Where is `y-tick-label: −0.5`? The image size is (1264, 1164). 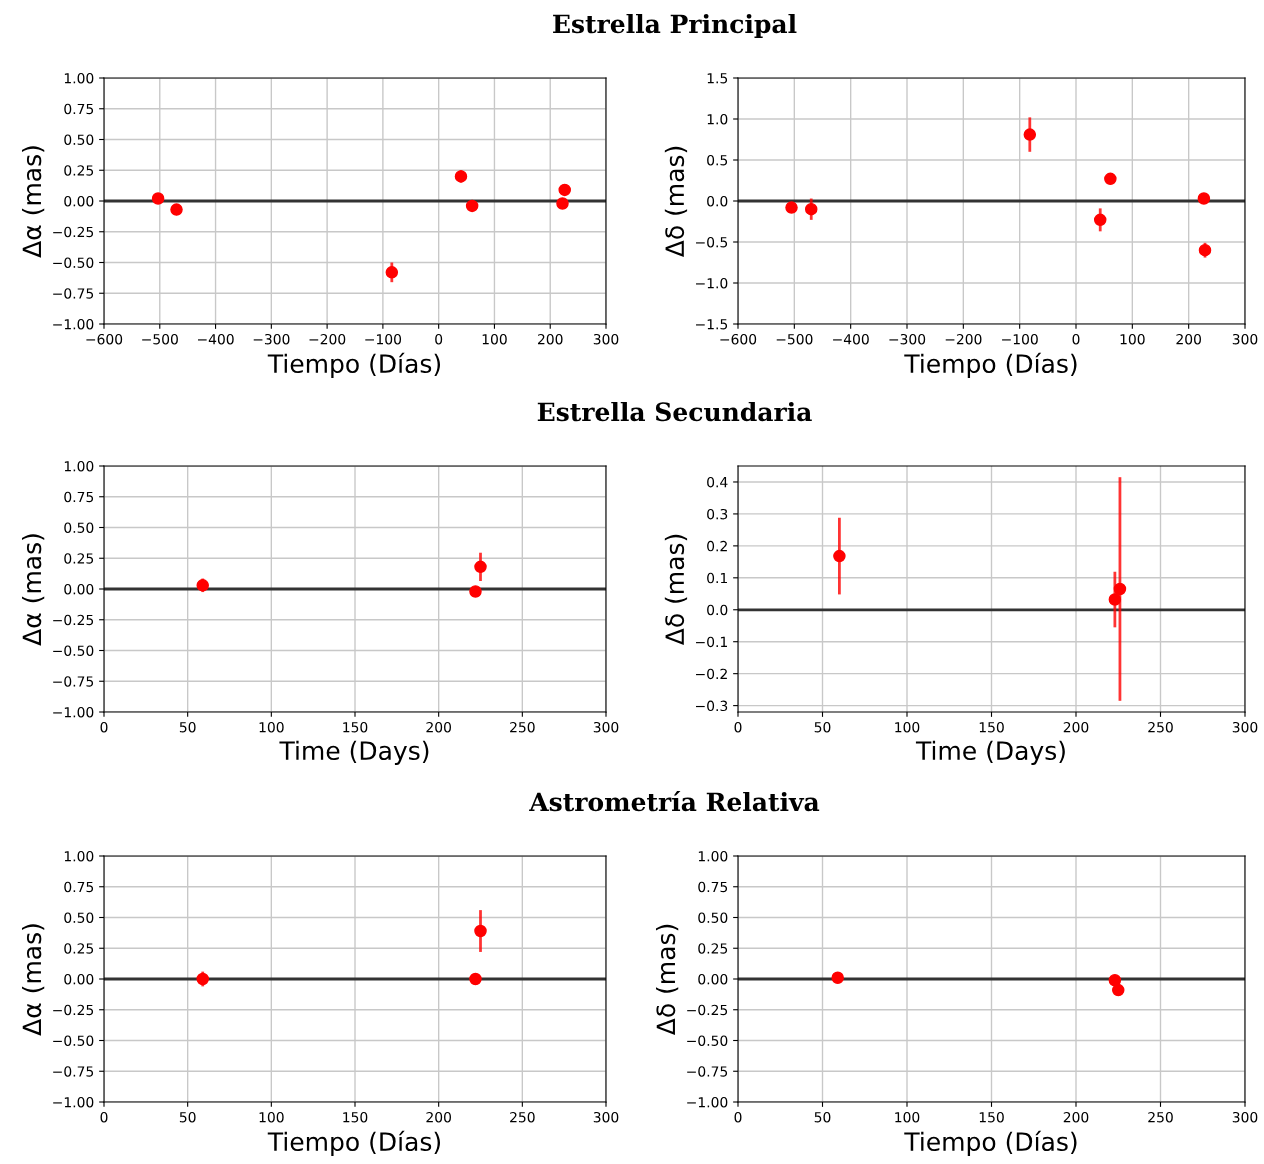
y-tick-label: −0.5 is located at coordinates (712, 242).